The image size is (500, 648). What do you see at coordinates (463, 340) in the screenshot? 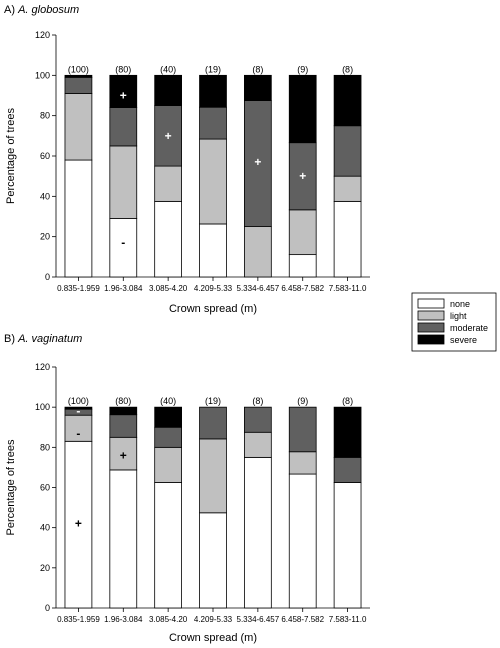
I see `legend-label-severe: severe` at bounding box center [463, 340].